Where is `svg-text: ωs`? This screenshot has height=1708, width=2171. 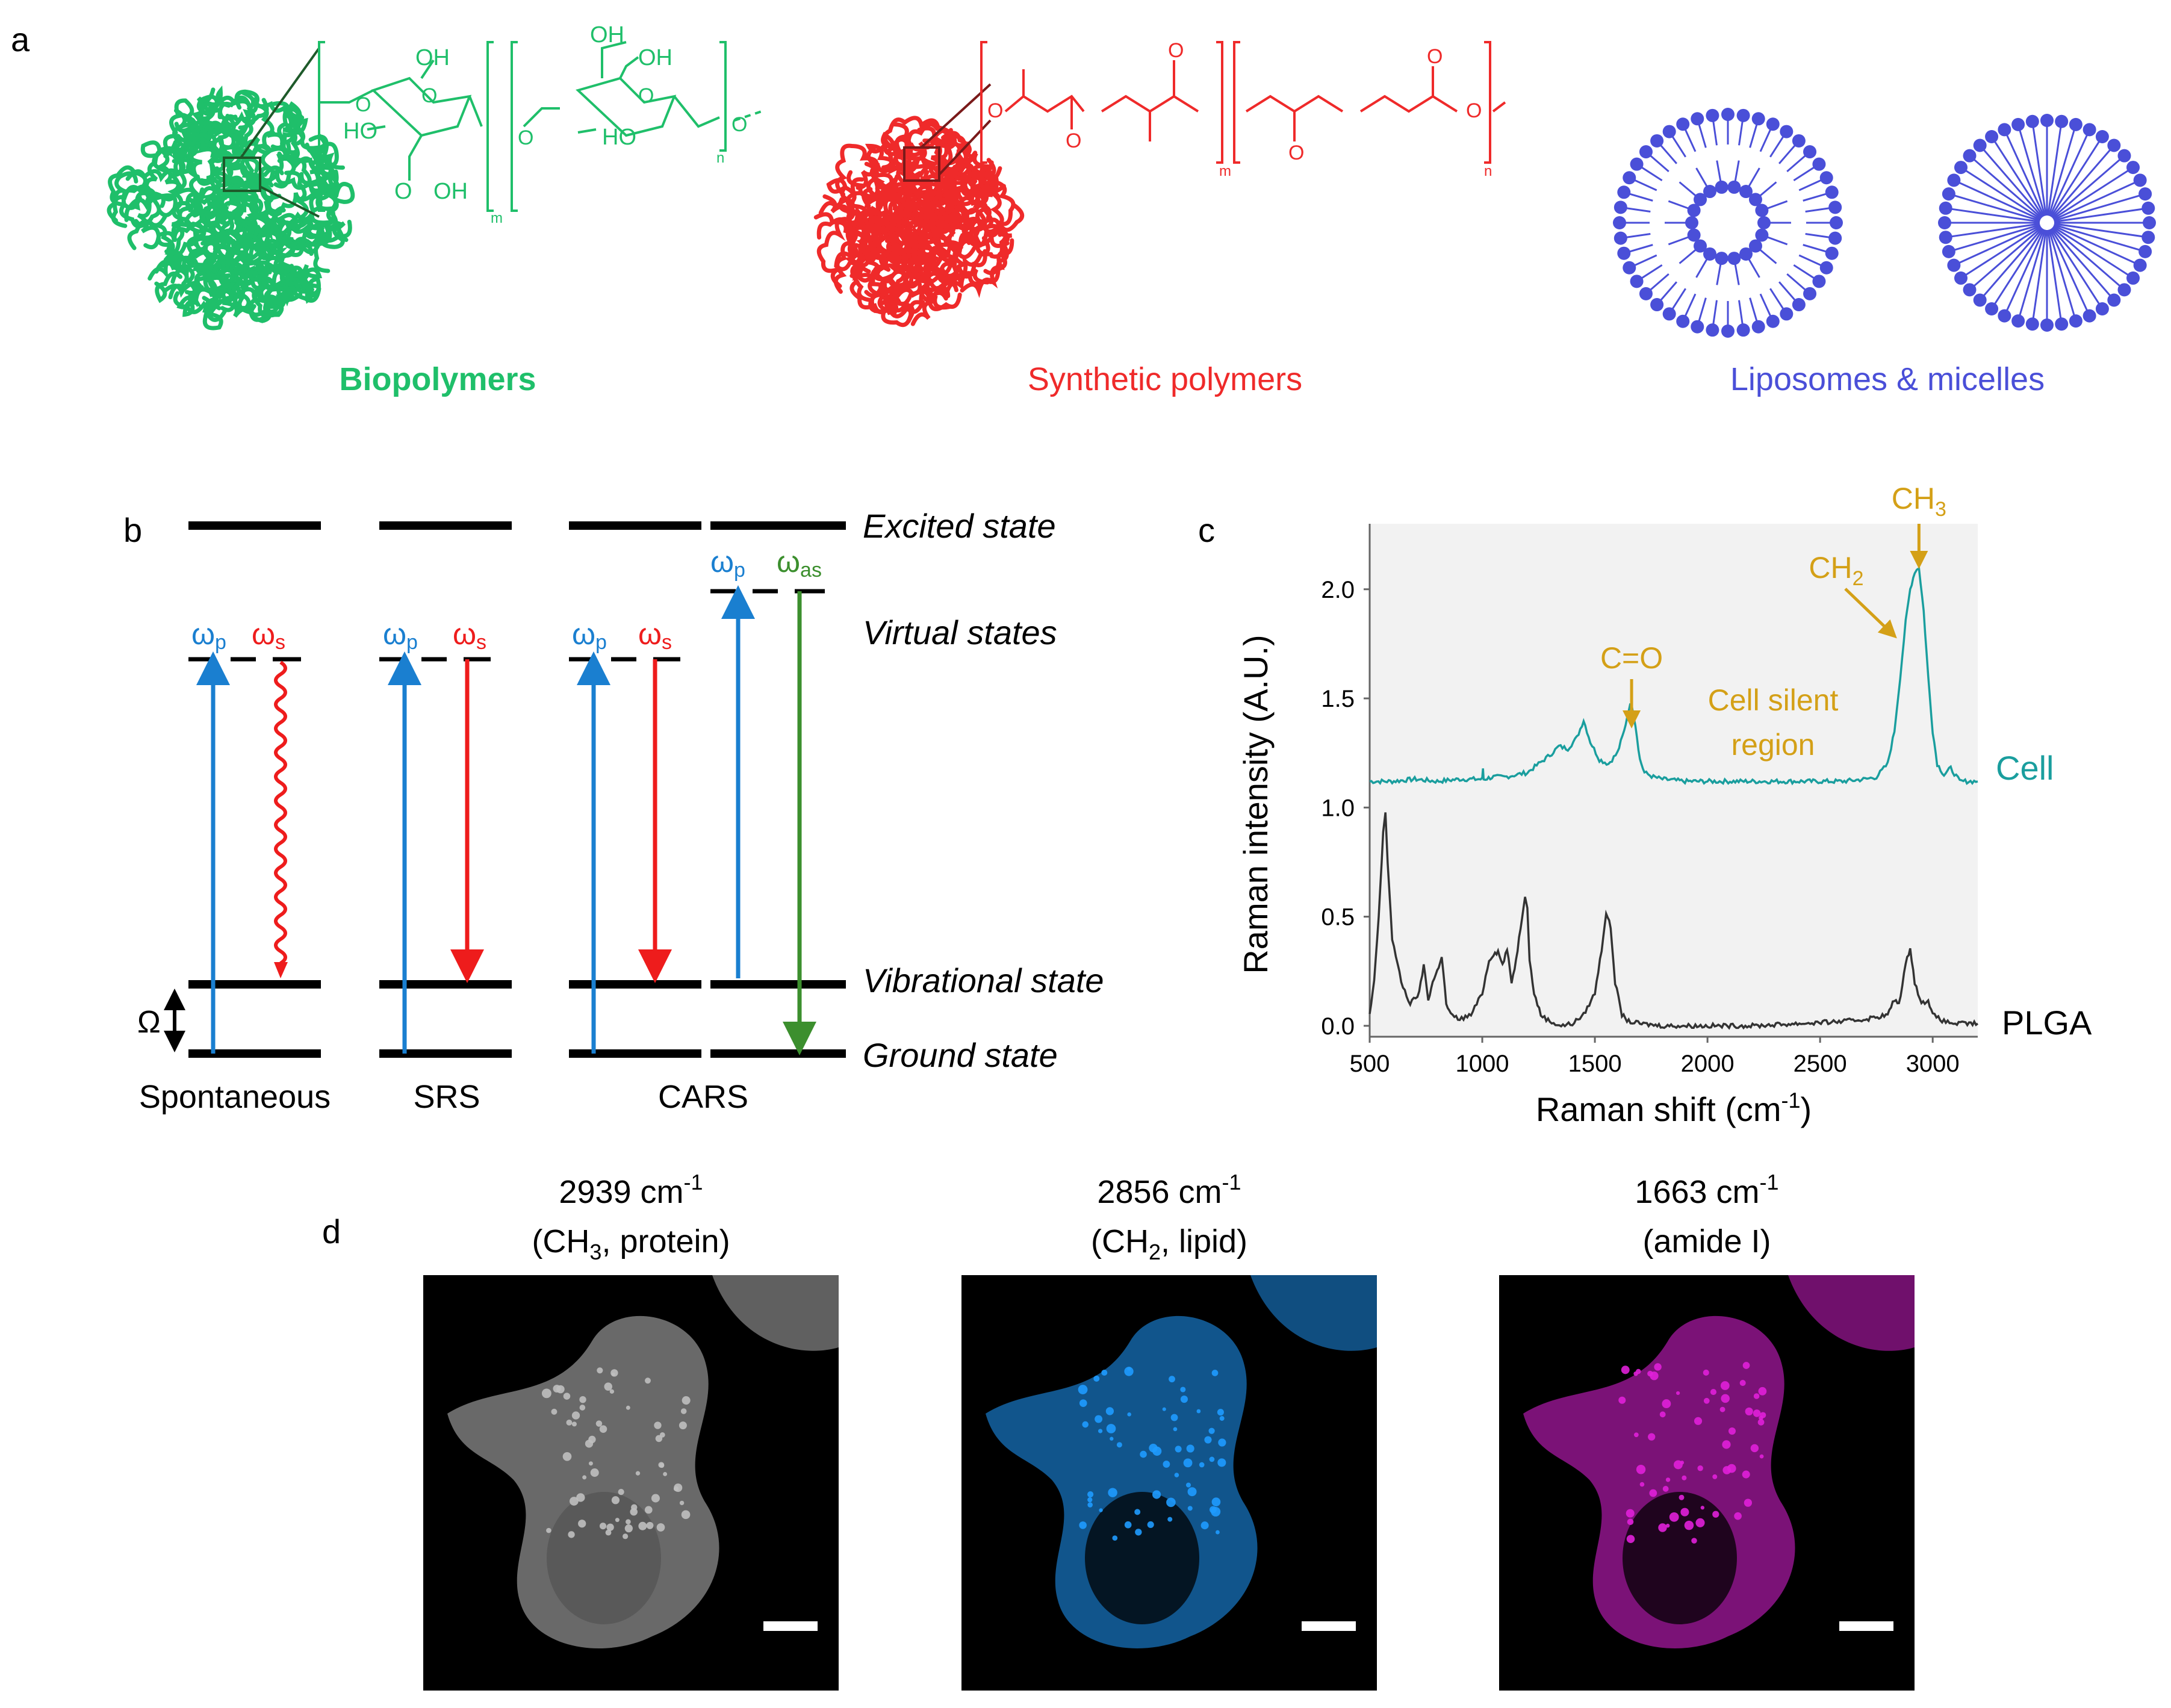 svg-text: ωs is located at coordinates (268, 635).